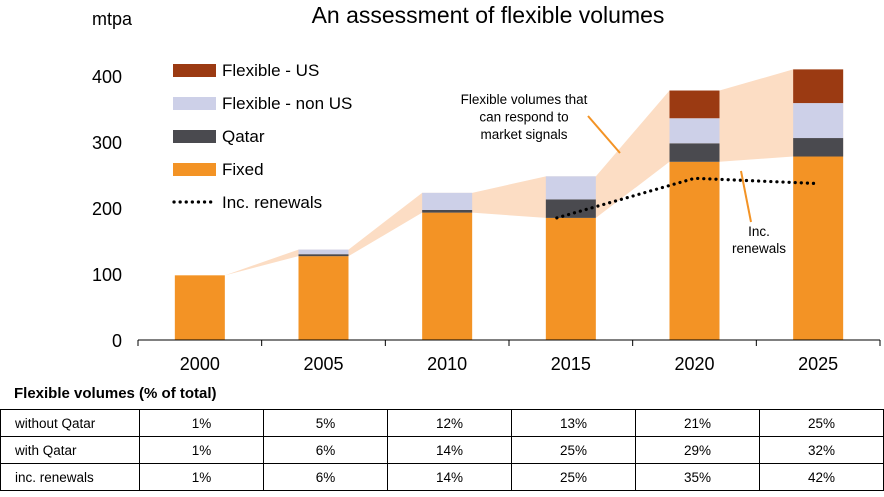  I want to click on table-cell: 35%, so click(697, 477).